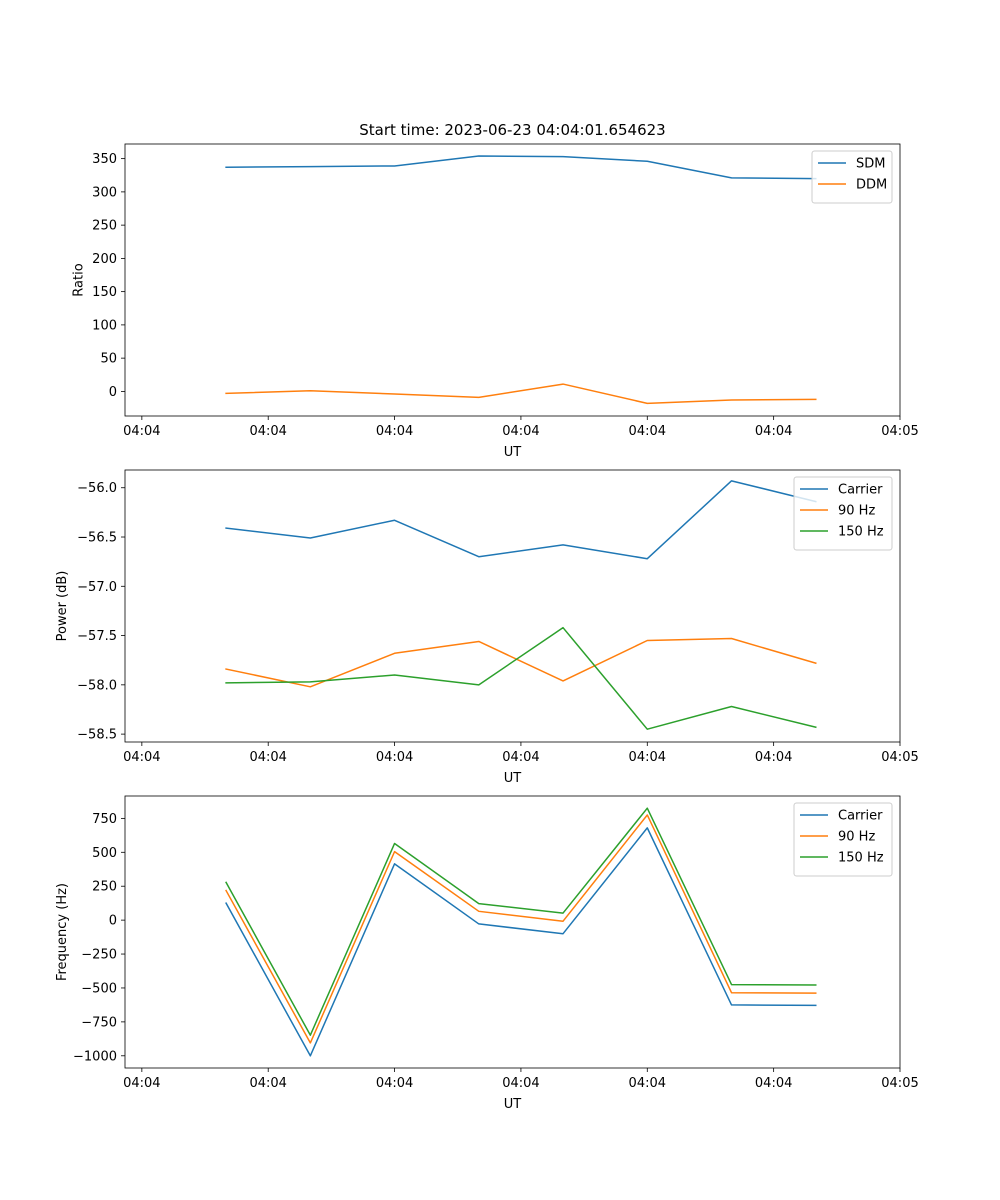  What do you see at coordinates (97, 685) in the screenshot?
I see `y-tick-label: −58.0` at bounding box center [97, 685].